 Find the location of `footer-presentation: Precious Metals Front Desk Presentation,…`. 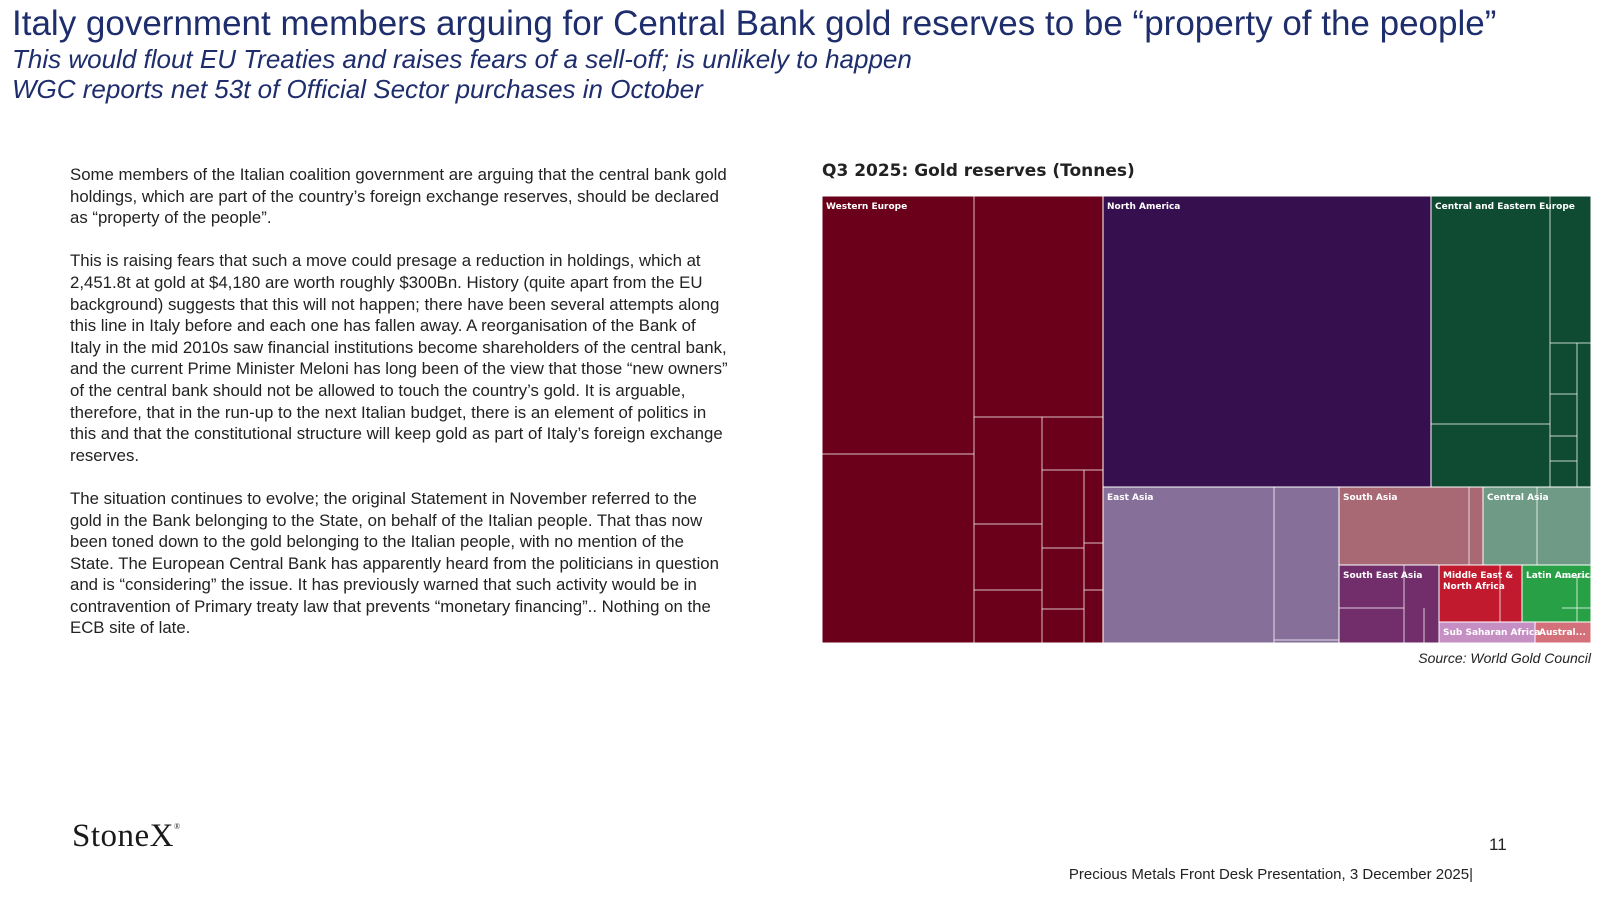

footer-presentation: Precious Metals Front Desk Presentation,… is located at coordinates (1270, 874).